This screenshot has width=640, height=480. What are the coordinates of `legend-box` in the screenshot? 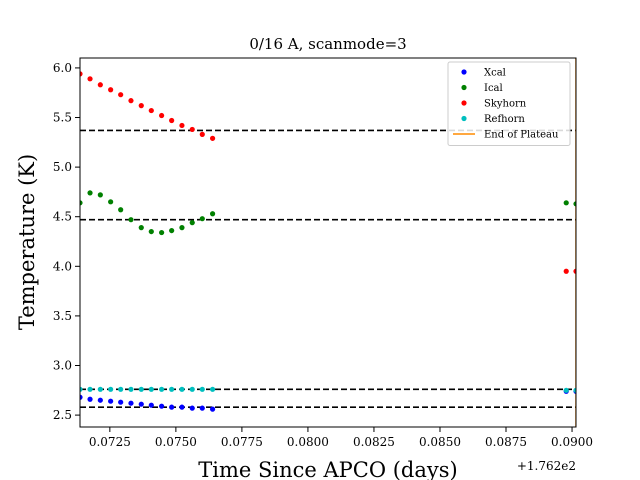 It's located at (509, 103).